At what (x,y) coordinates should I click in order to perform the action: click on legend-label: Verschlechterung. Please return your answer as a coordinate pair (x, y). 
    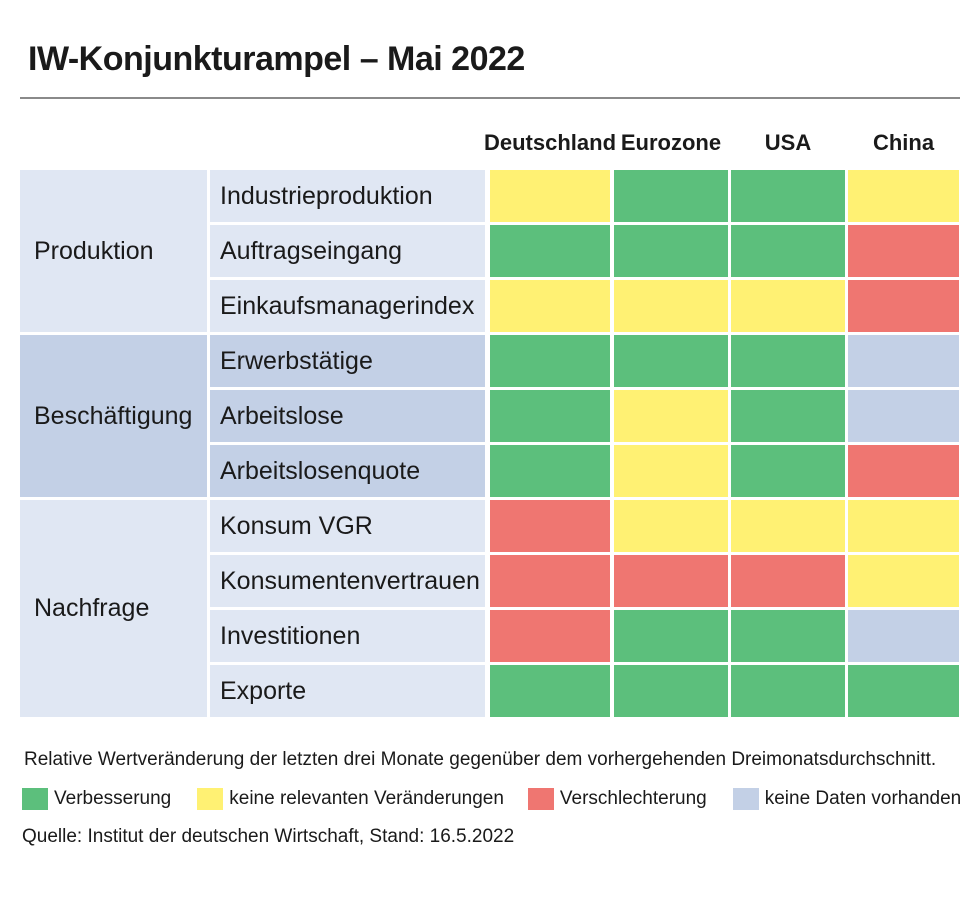
    Looking at the image, I should click on (633, 798).